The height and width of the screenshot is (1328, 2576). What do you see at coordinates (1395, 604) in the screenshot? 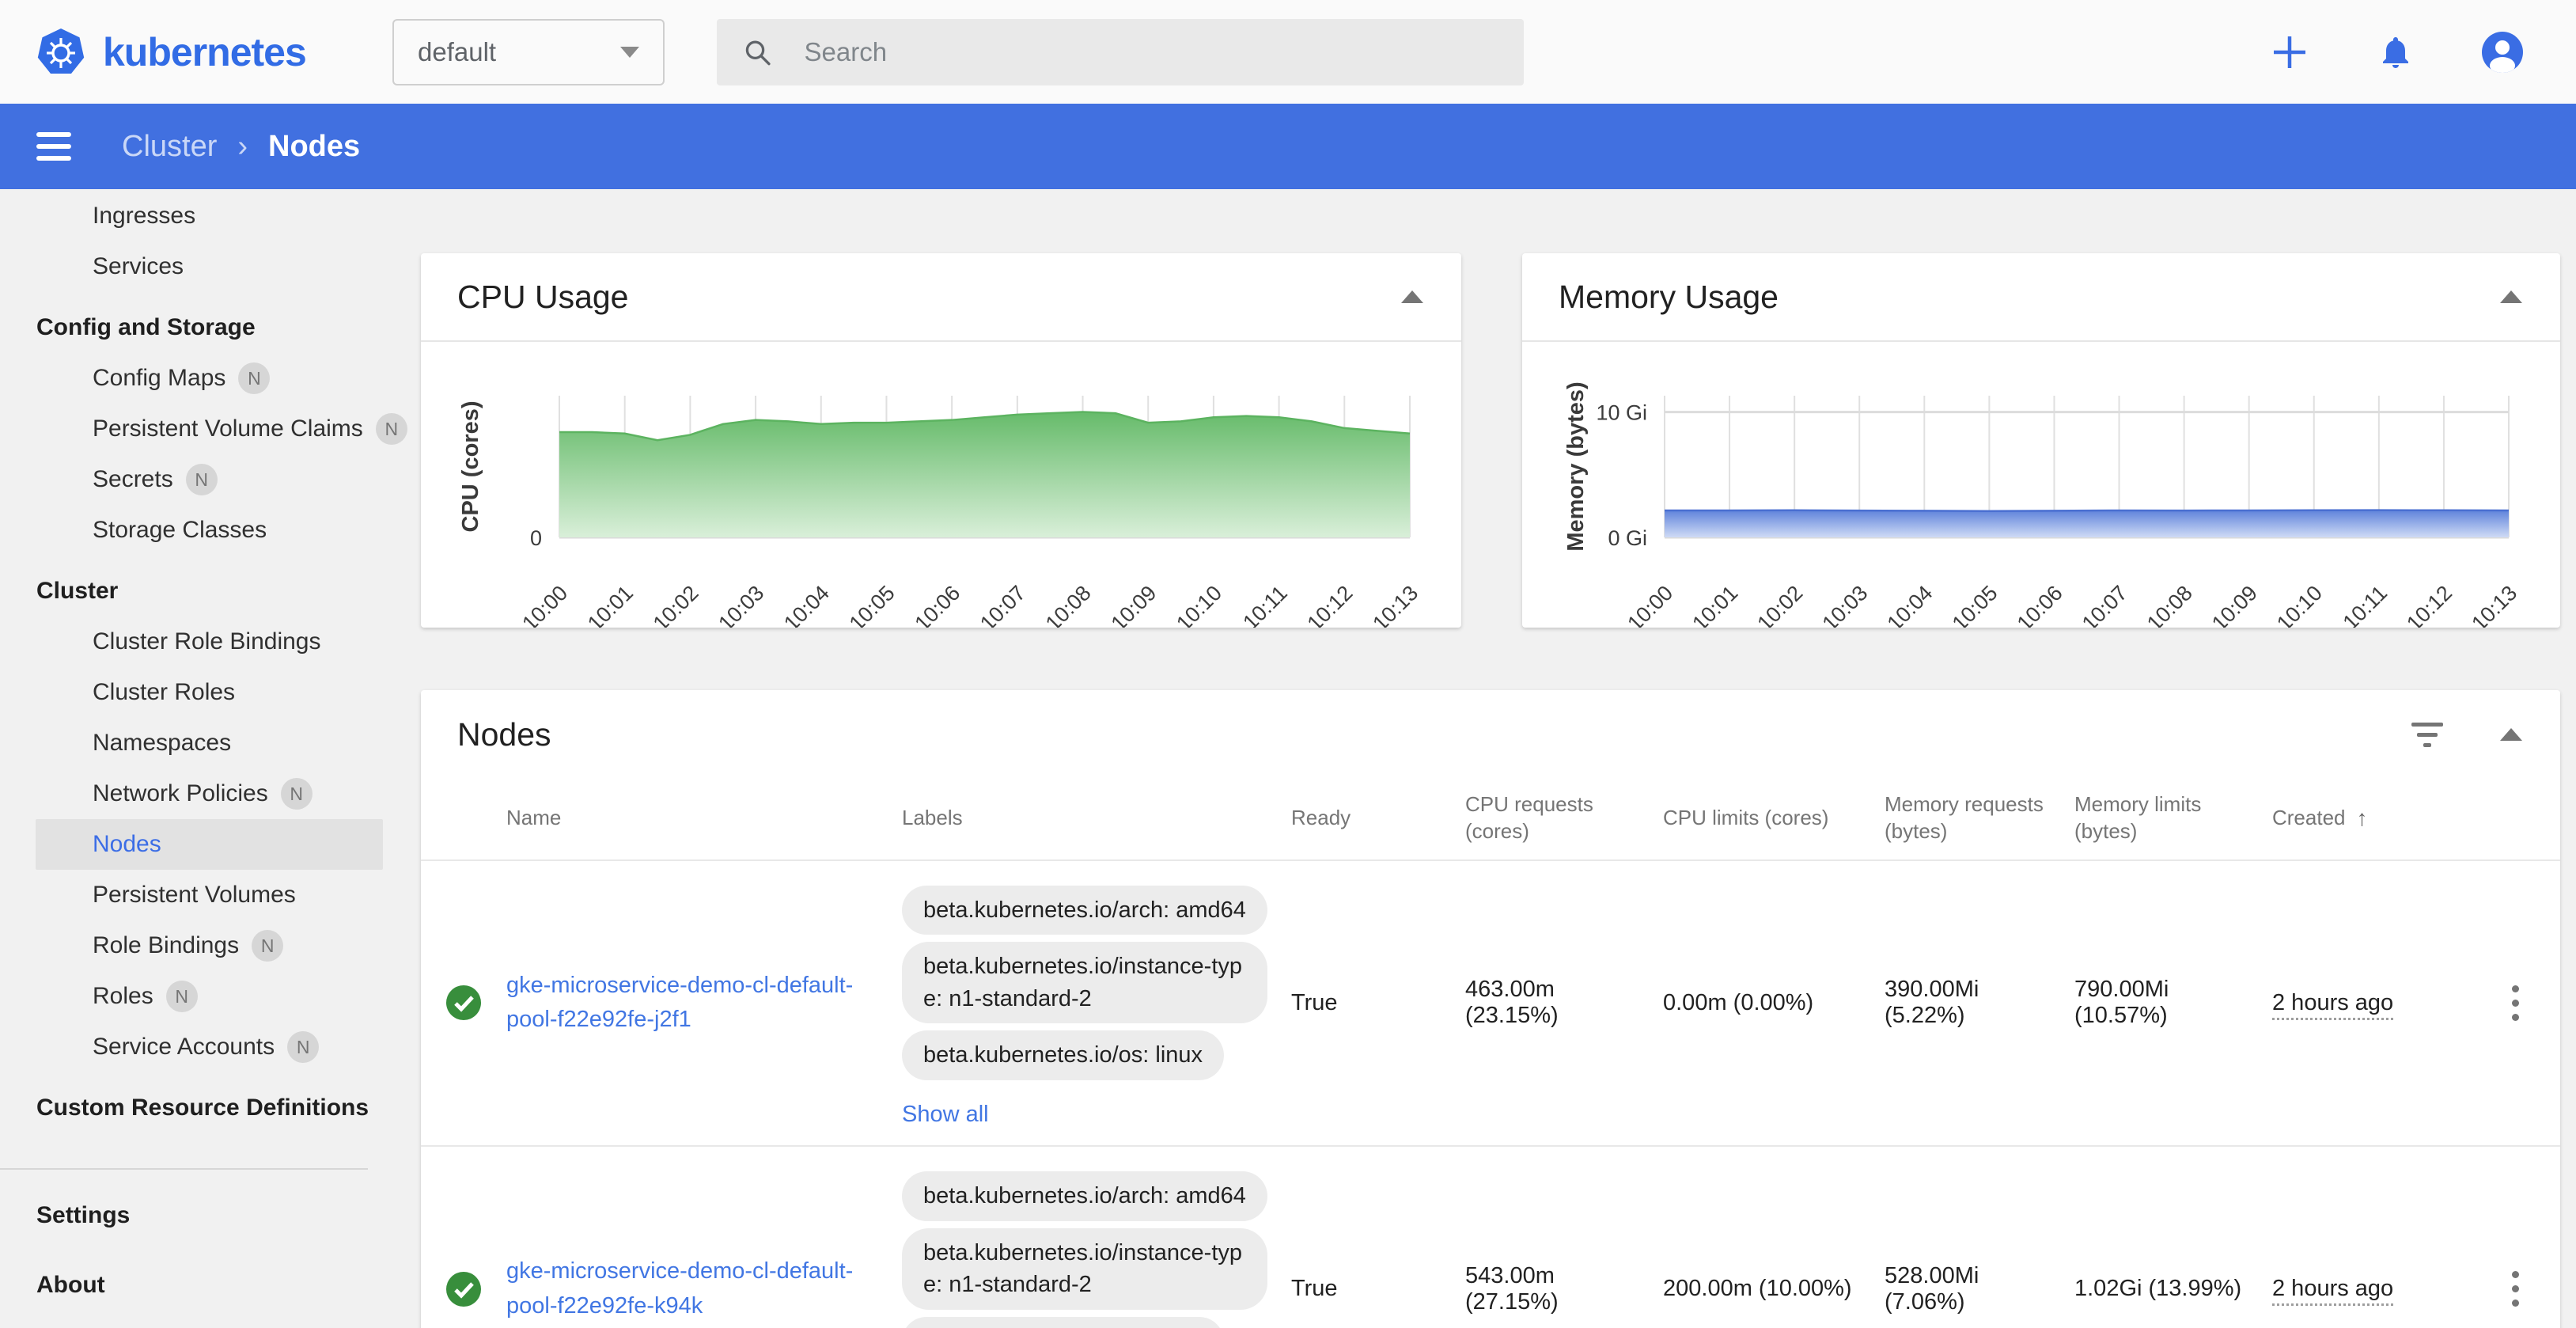
I see `svg-text: 10:13` at bounding box center [1395, 604].